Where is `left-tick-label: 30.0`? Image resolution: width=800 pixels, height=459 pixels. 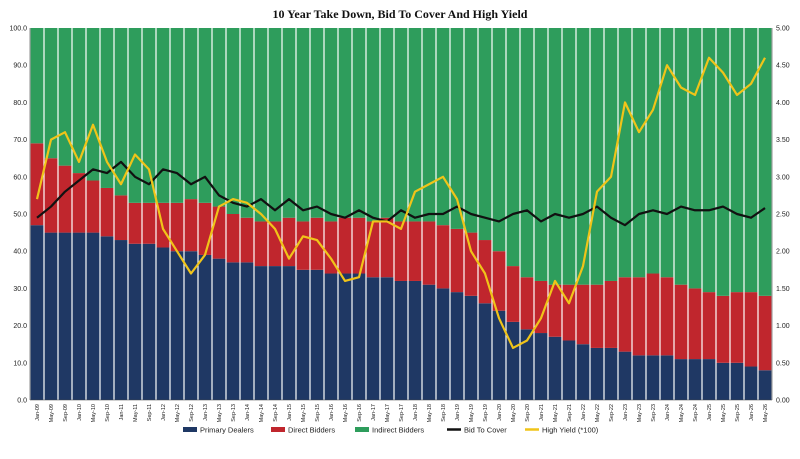 left-tick-label: 30.0 is located at coordinates (20, 289).